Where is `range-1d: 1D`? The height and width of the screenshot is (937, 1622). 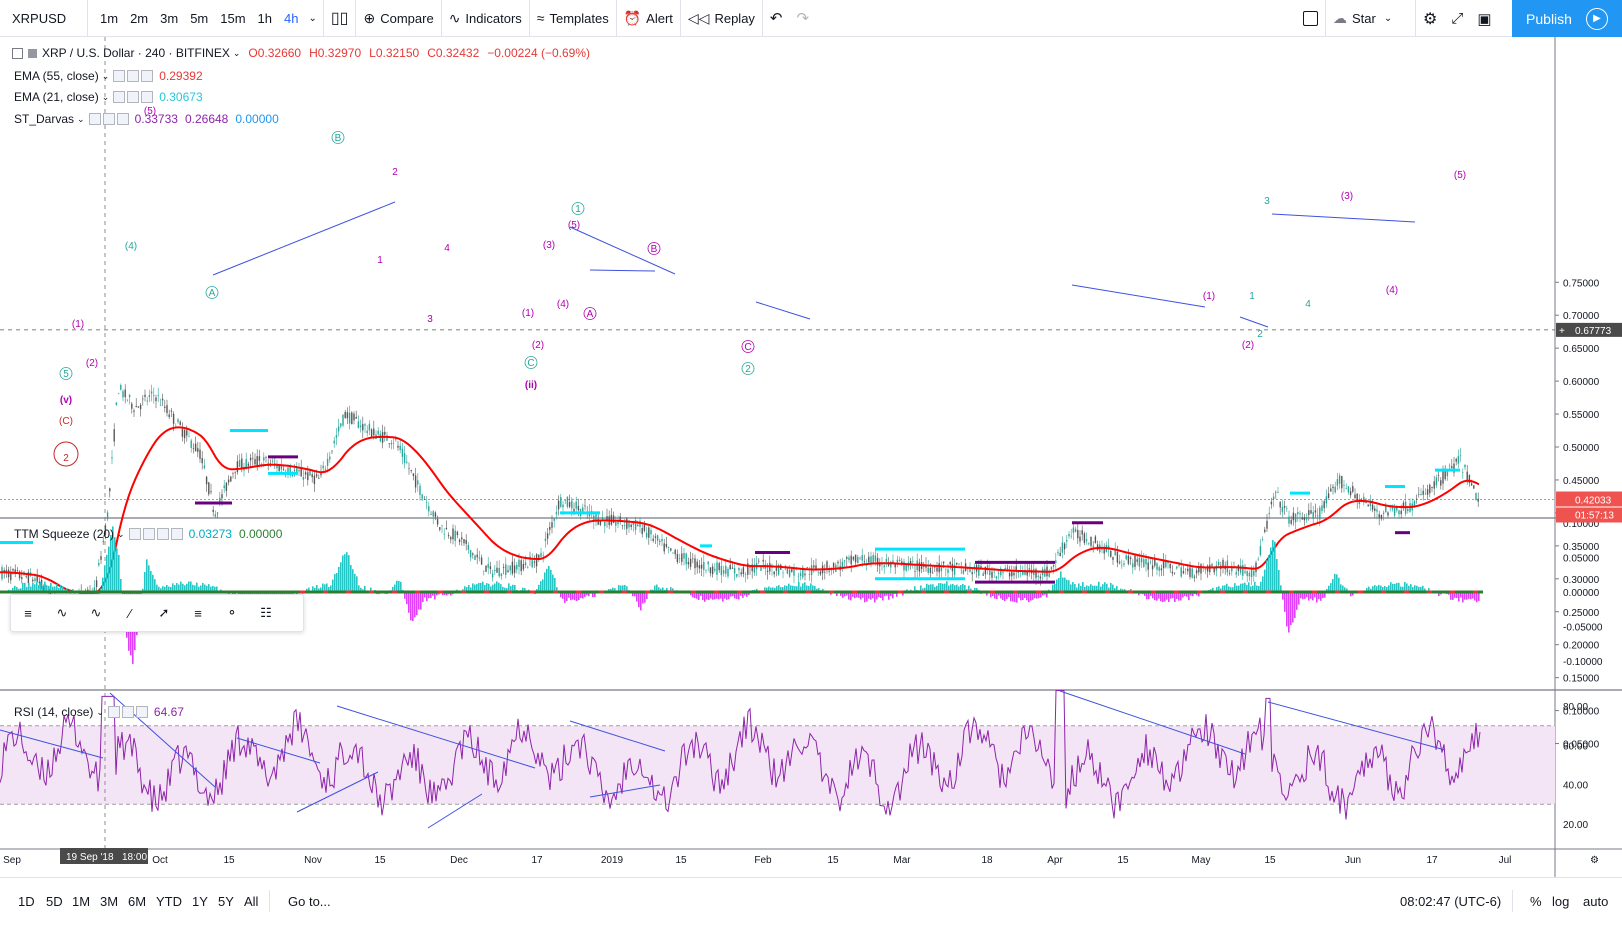 range-1d: 1D is located at coordinates (26, 901).